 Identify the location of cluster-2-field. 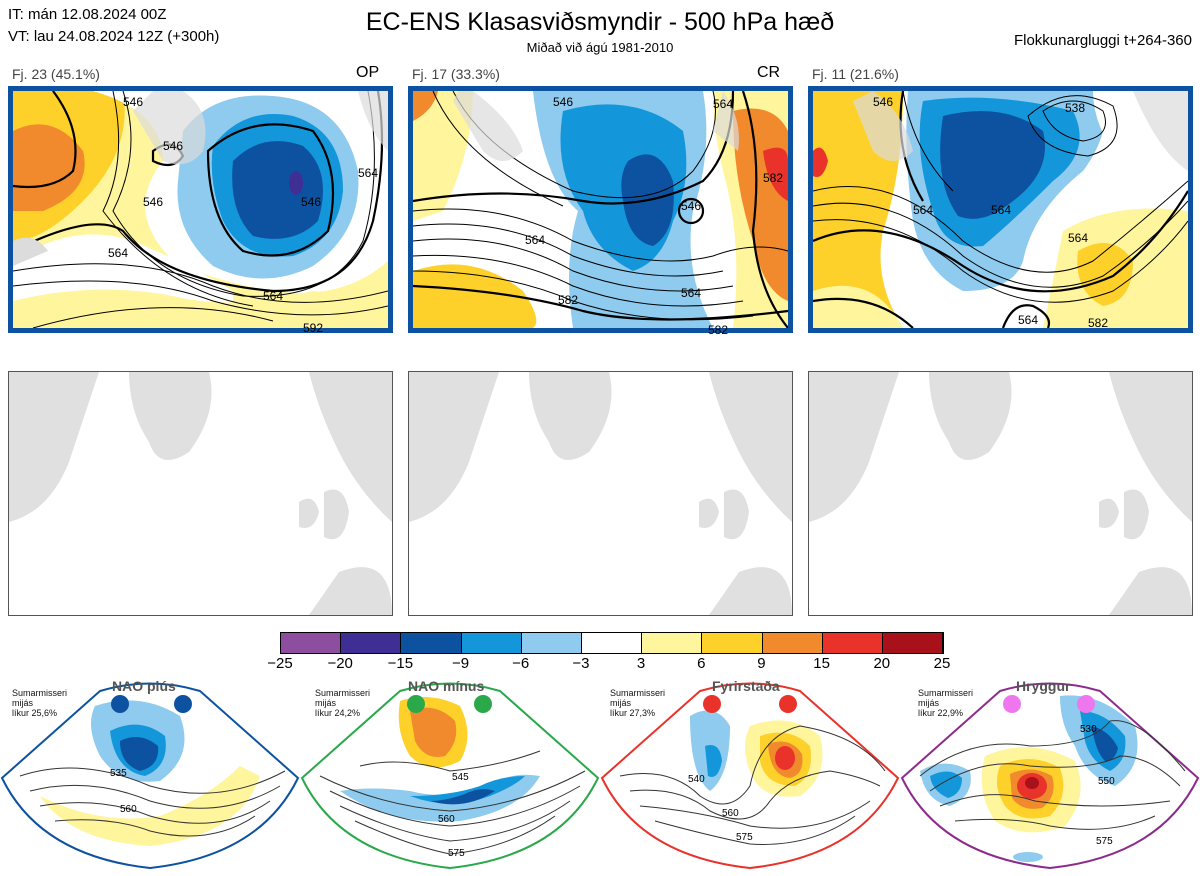
(600, 209).